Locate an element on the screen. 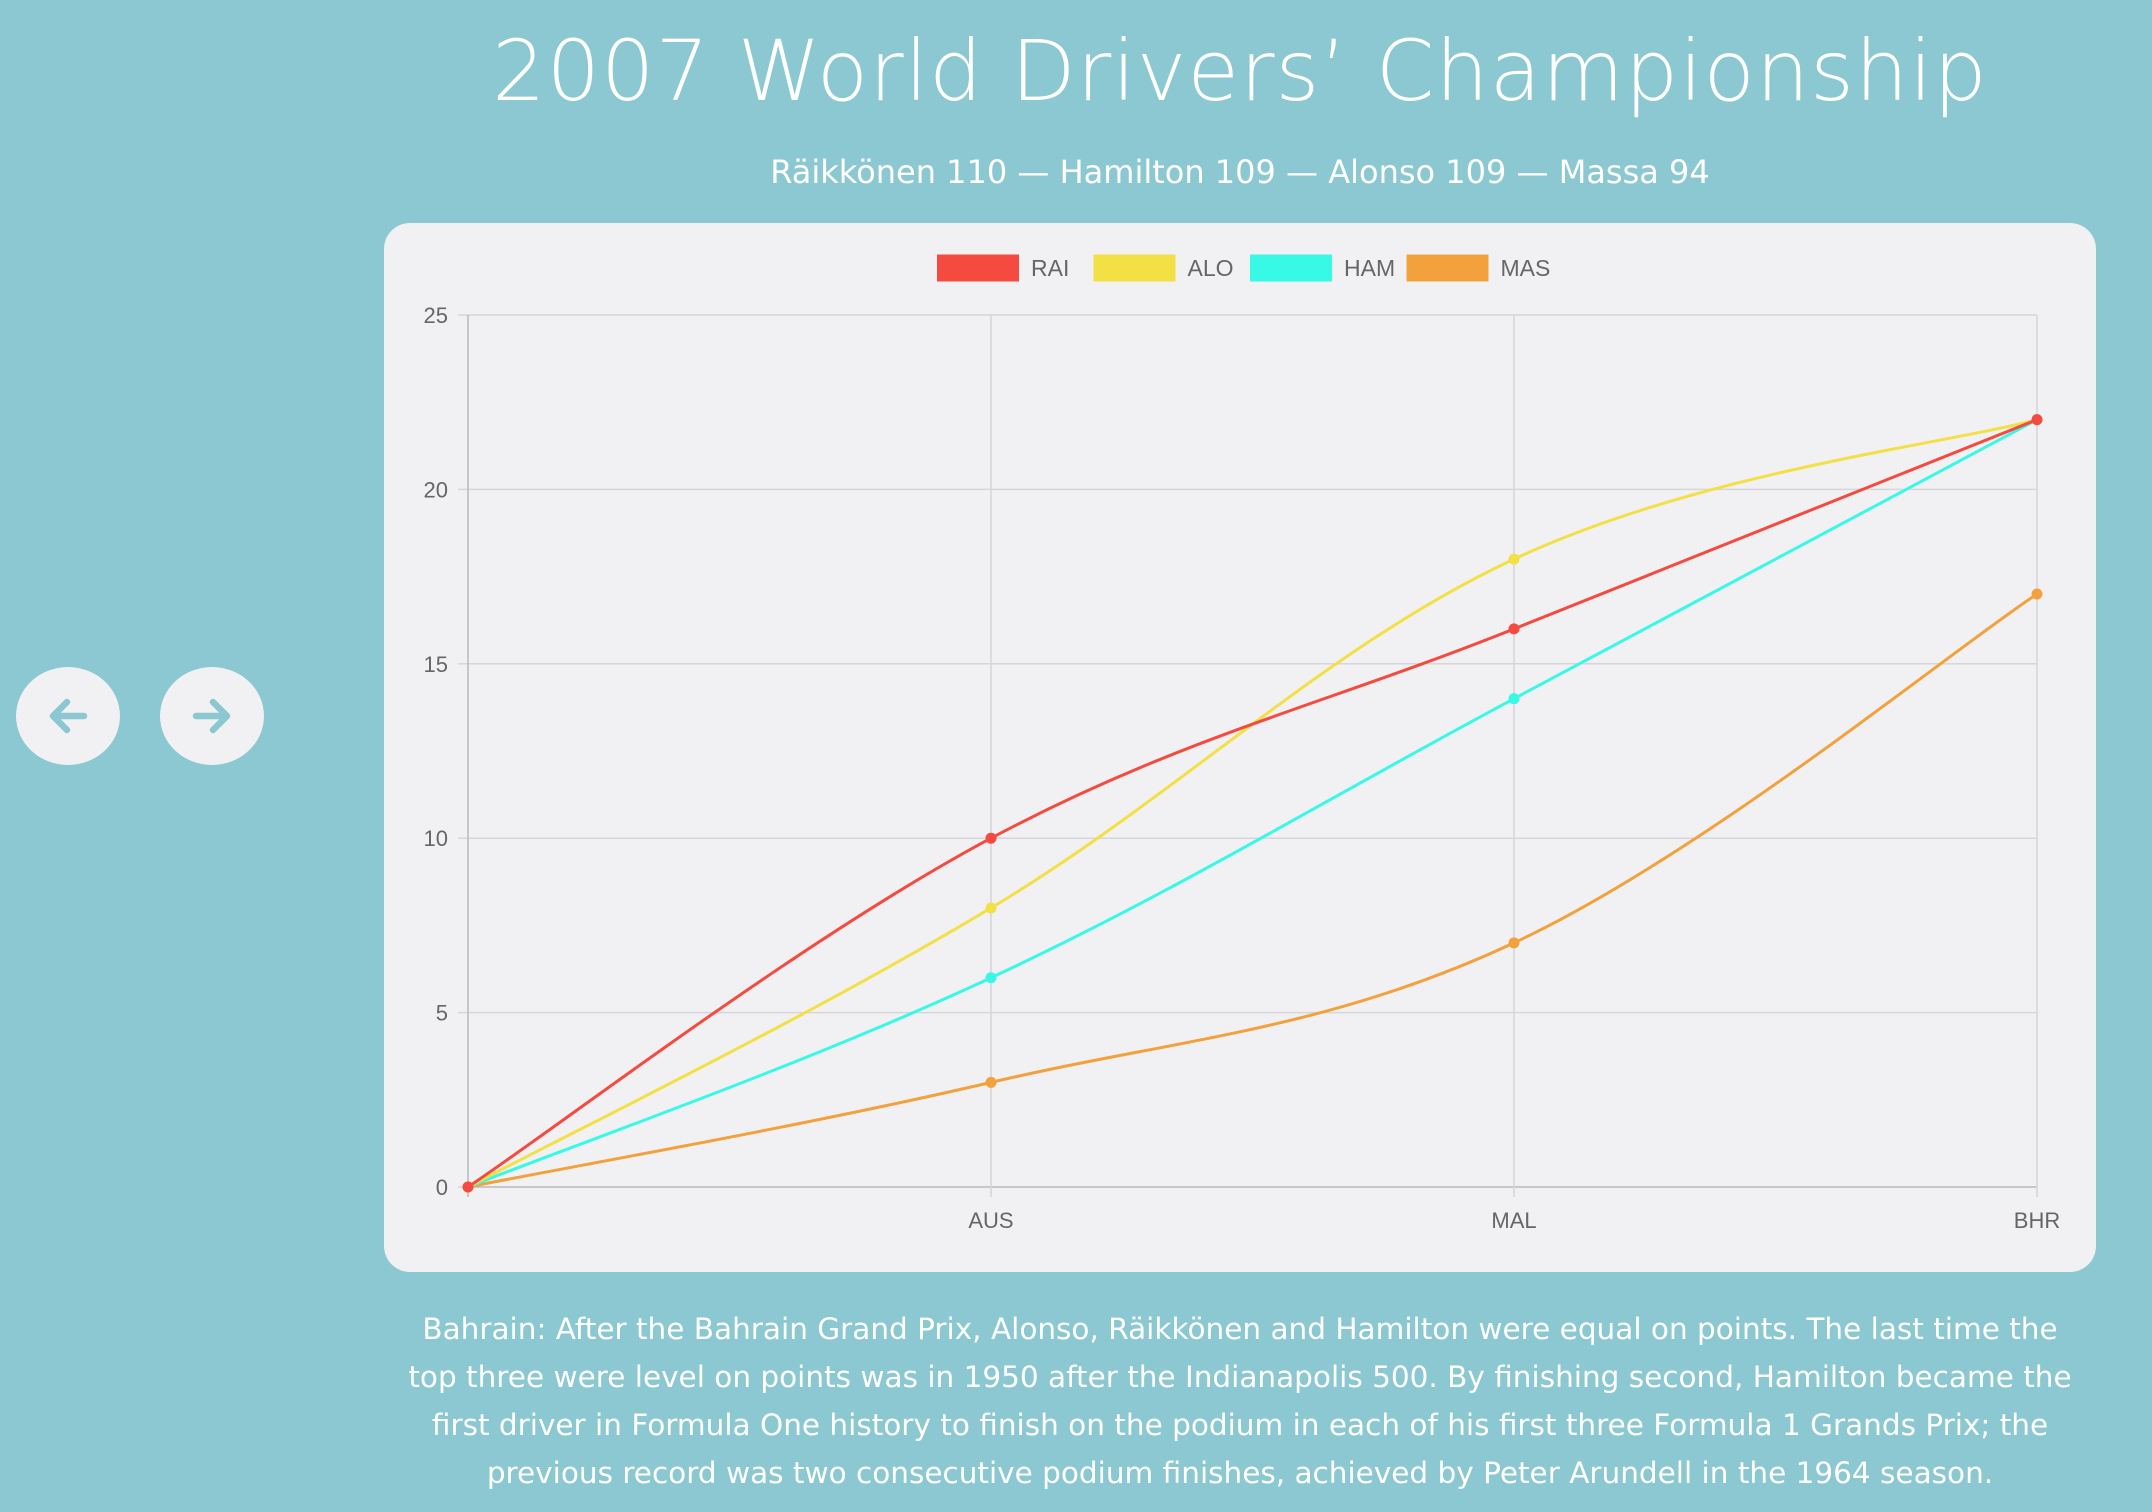  arrow-right-icon is located at coordinates (211, 716).